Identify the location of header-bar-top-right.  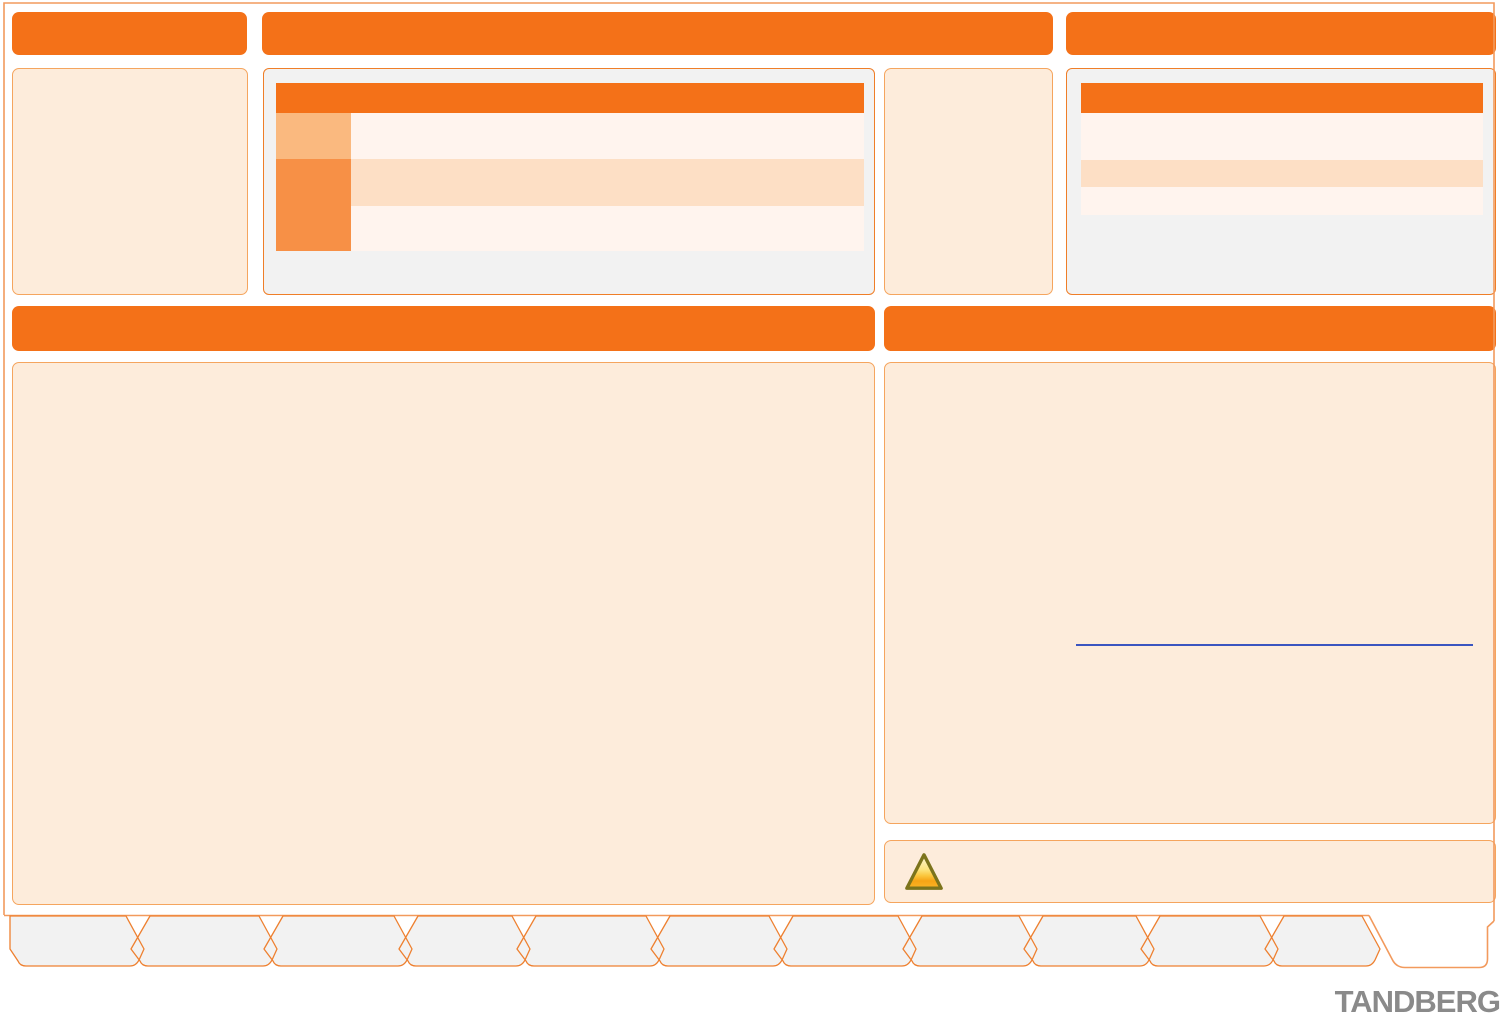
(1281, 33).